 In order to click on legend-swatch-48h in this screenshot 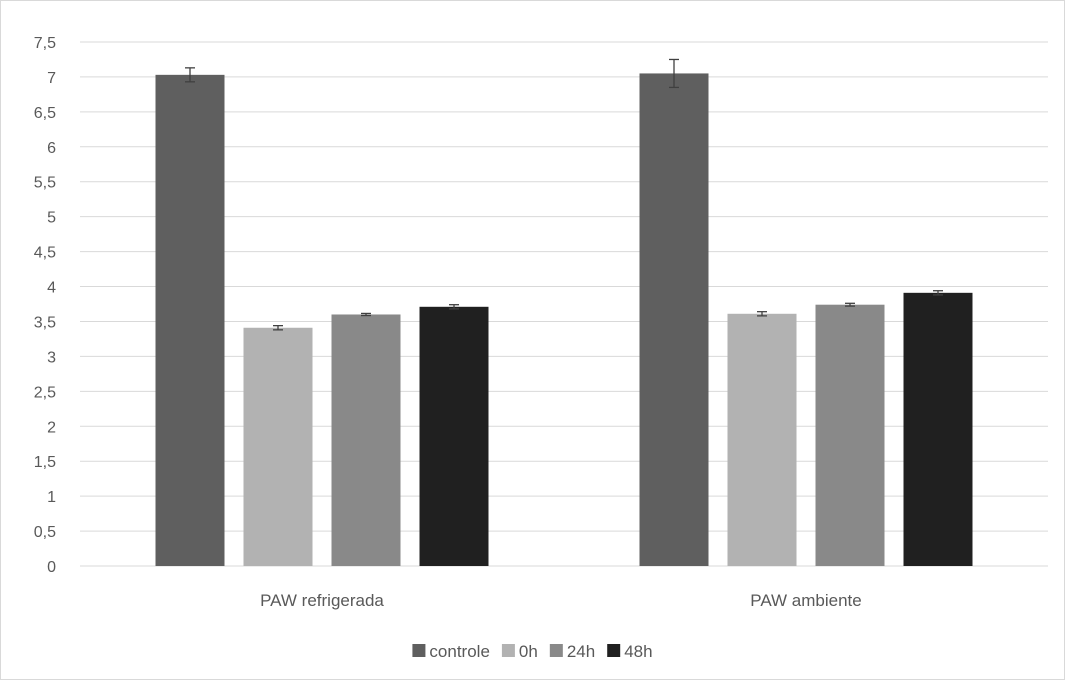, I will do `click(614, 650)`.